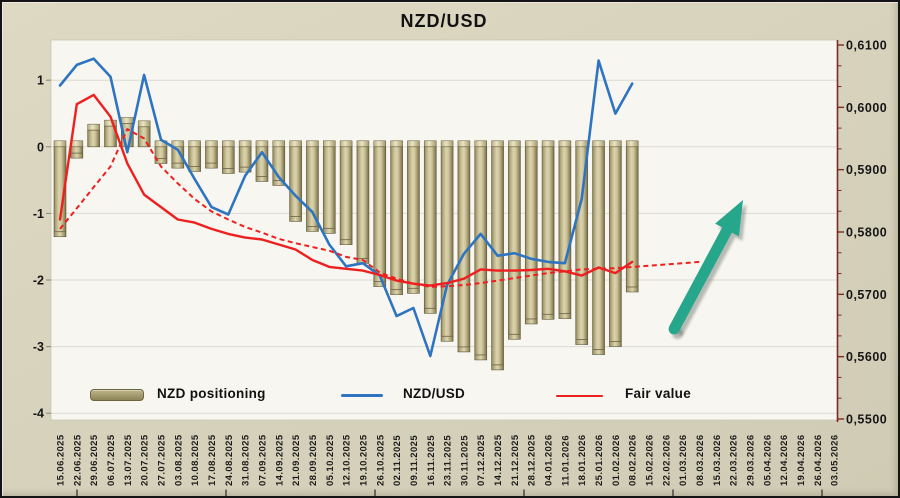 This screenshot has height=498, width=900. I want to click on right-axis-label: 0,5700, so click(866, 295).